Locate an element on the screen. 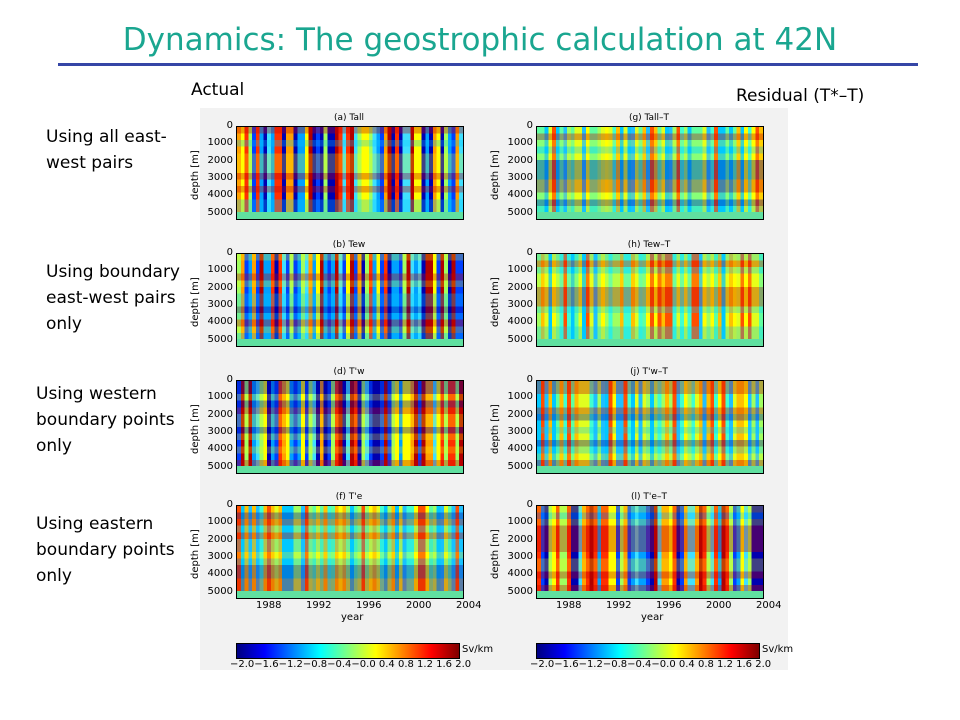 This screenshot has width=960, height=720. column-heading-residual: Residual (T*–T) is located at coordinates (800, 96).